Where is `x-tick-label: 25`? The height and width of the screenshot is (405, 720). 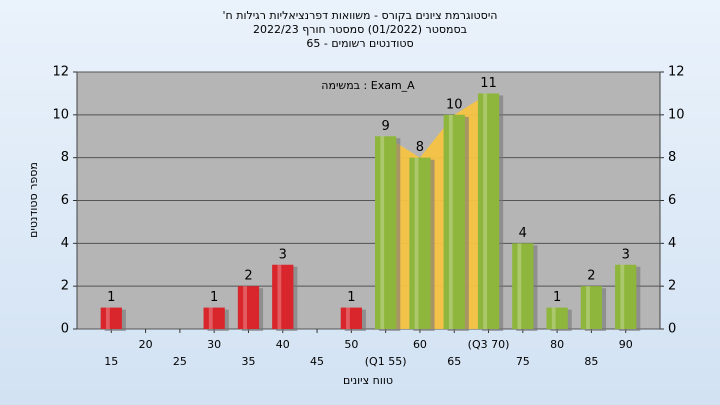 x-tick-label: 25 is located at coordinates (180, 361).